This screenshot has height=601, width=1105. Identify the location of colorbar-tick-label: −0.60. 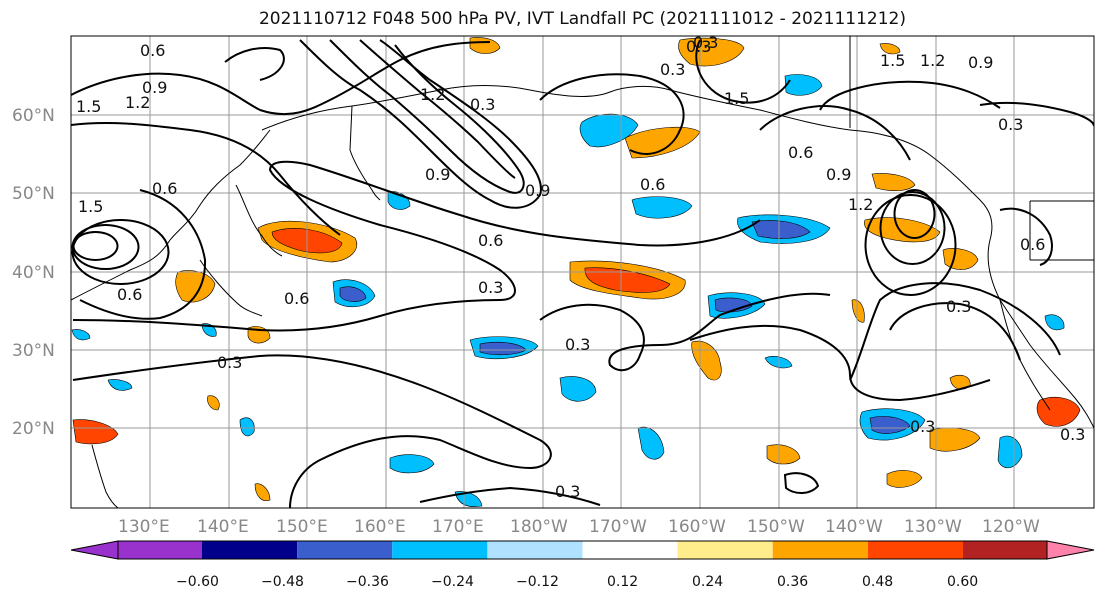
(197, 582).